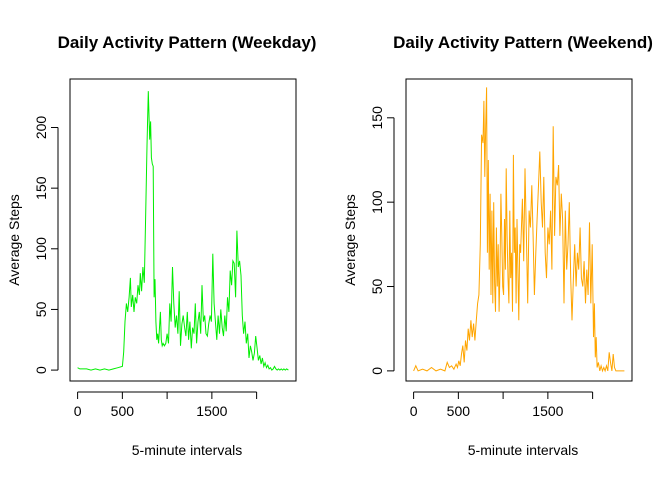 The width and height of the screenshot is (672, 480). What do you see at coordinates (382, 240) in the screenshot?
I see `y-axis: 0 50 100 150` at bounding box center [382, 240].